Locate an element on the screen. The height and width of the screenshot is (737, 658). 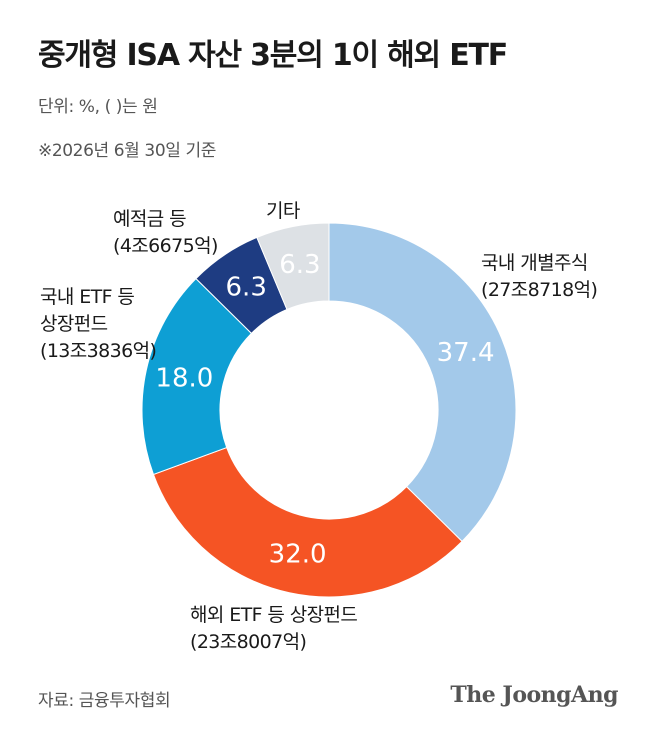
slice-label-overseas-etf: 해외 ETF 등 상장펀드 (23조8007억) is located at coordinates (274, 629).